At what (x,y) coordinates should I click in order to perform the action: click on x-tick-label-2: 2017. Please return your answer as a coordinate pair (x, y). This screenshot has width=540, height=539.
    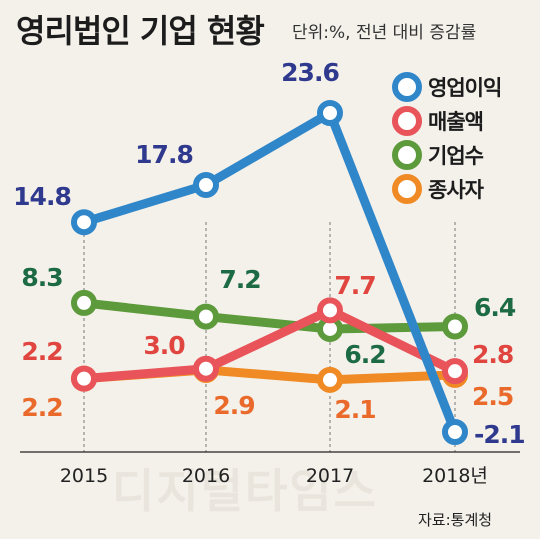
    Looking at the image, I should click on (330, 476).